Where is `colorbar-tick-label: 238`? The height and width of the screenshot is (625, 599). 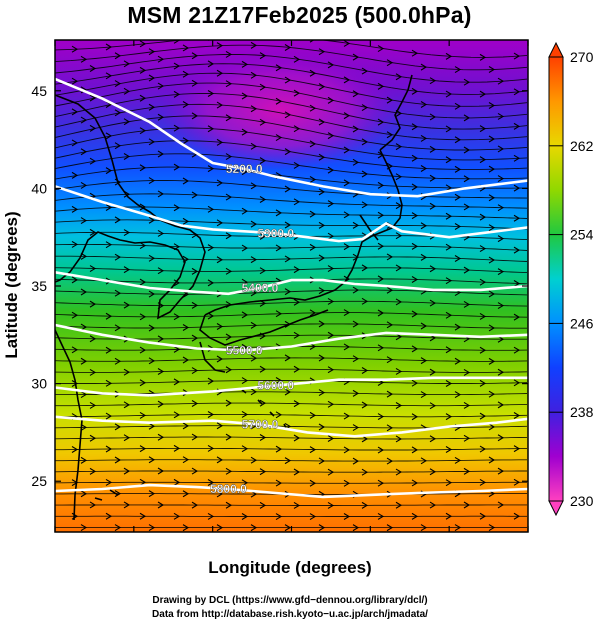 colorbar-tick-label: 238 is located at coordinates (582, 412).